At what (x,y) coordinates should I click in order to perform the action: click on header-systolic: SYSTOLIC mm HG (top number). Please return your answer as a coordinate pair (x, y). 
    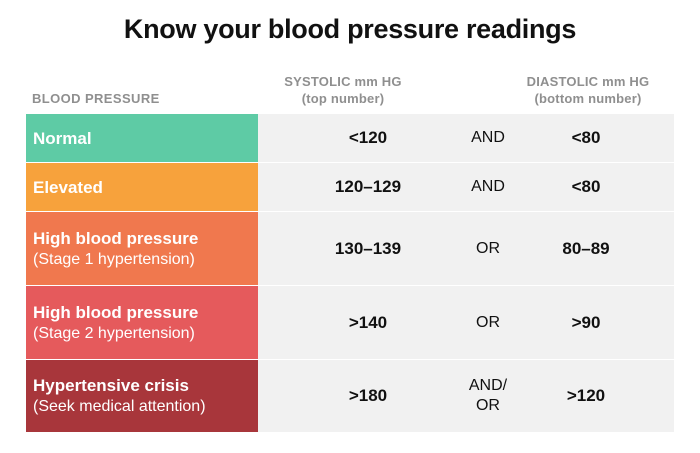
    Looking at the image, I should click on (343, 90).